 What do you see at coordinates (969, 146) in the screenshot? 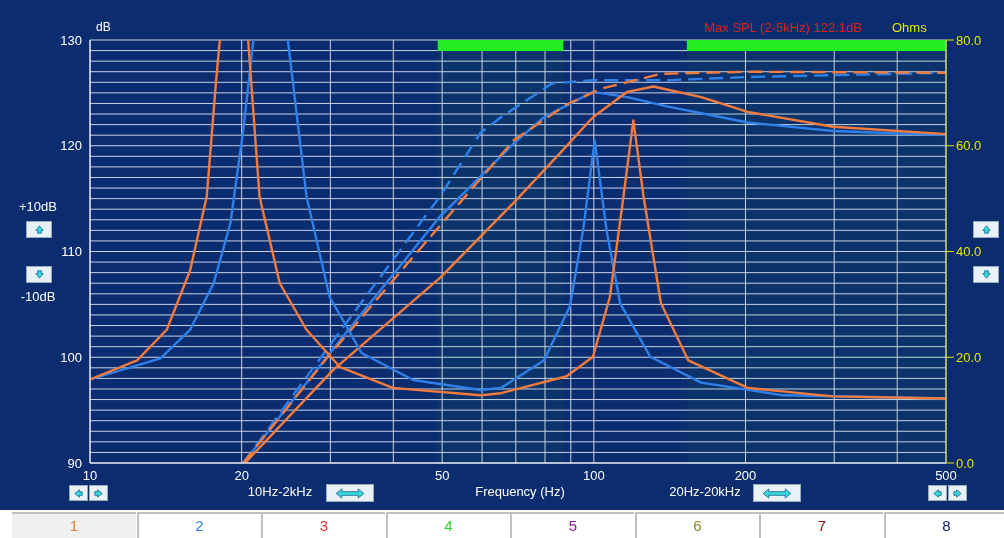
I see `y2-tick-label: 60.0` at bounding box center [969, 146].